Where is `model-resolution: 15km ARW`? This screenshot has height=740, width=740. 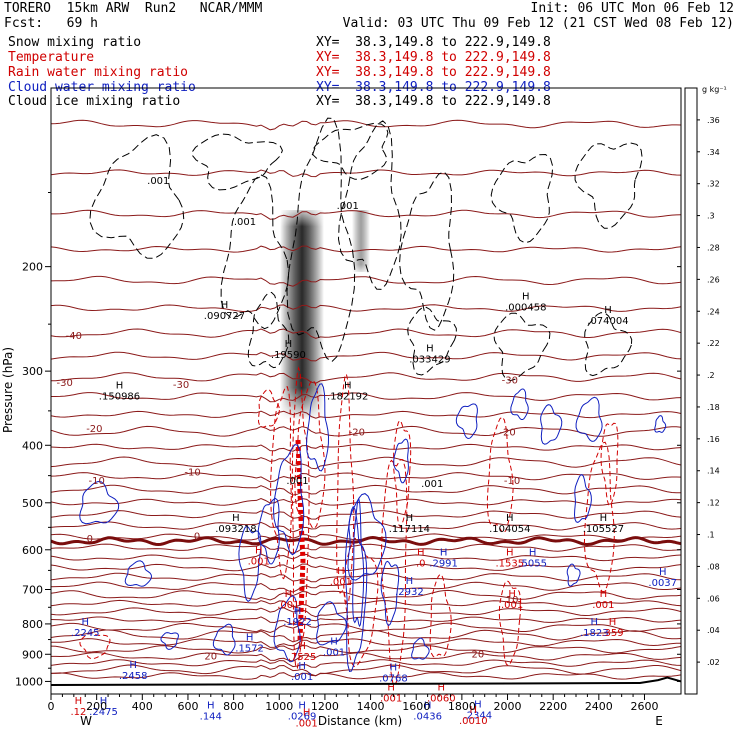
model-resolution: 15km ARW is located at coordinates (98, 8).